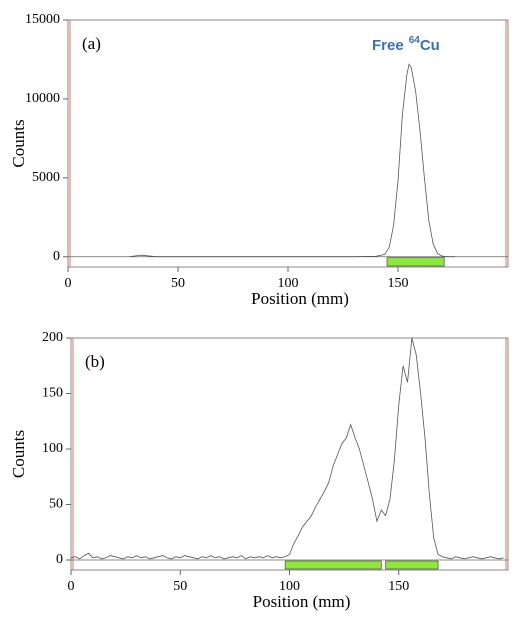 This screenshot has width=531, height=632. What do you see at coordinates (406, 44) in the screenshot?
I see `annotation: Free 64Cu` at bounding box center [406, 44].